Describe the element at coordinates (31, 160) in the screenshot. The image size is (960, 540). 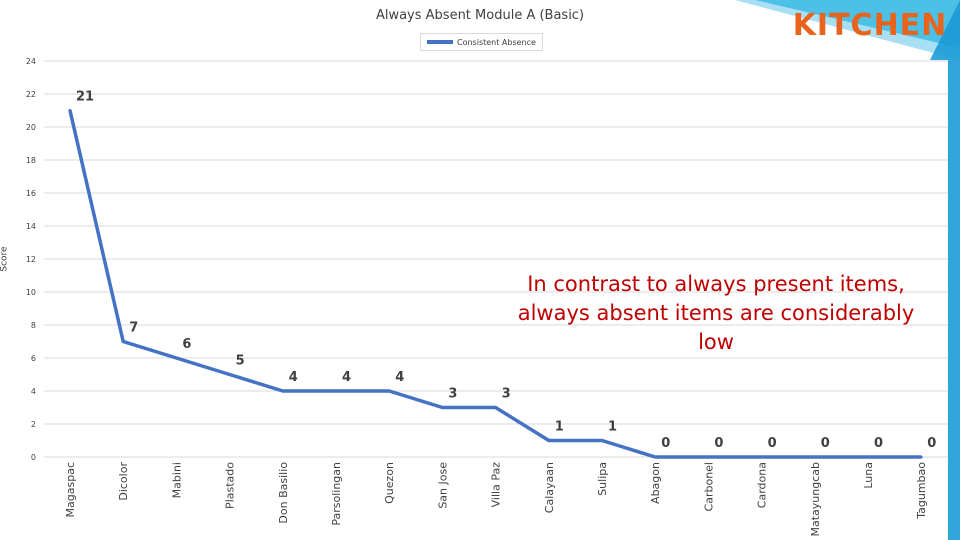
I see `y-tick-label: 18` at that location.